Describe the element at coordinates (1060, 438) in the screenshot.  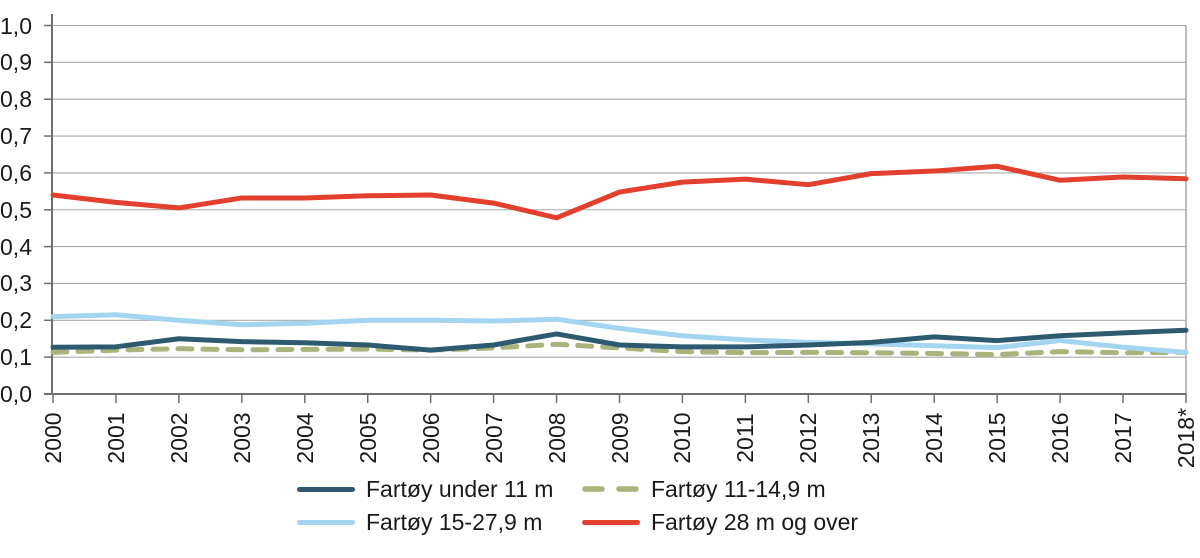
I see `x-axis-label: 2016` at that location.